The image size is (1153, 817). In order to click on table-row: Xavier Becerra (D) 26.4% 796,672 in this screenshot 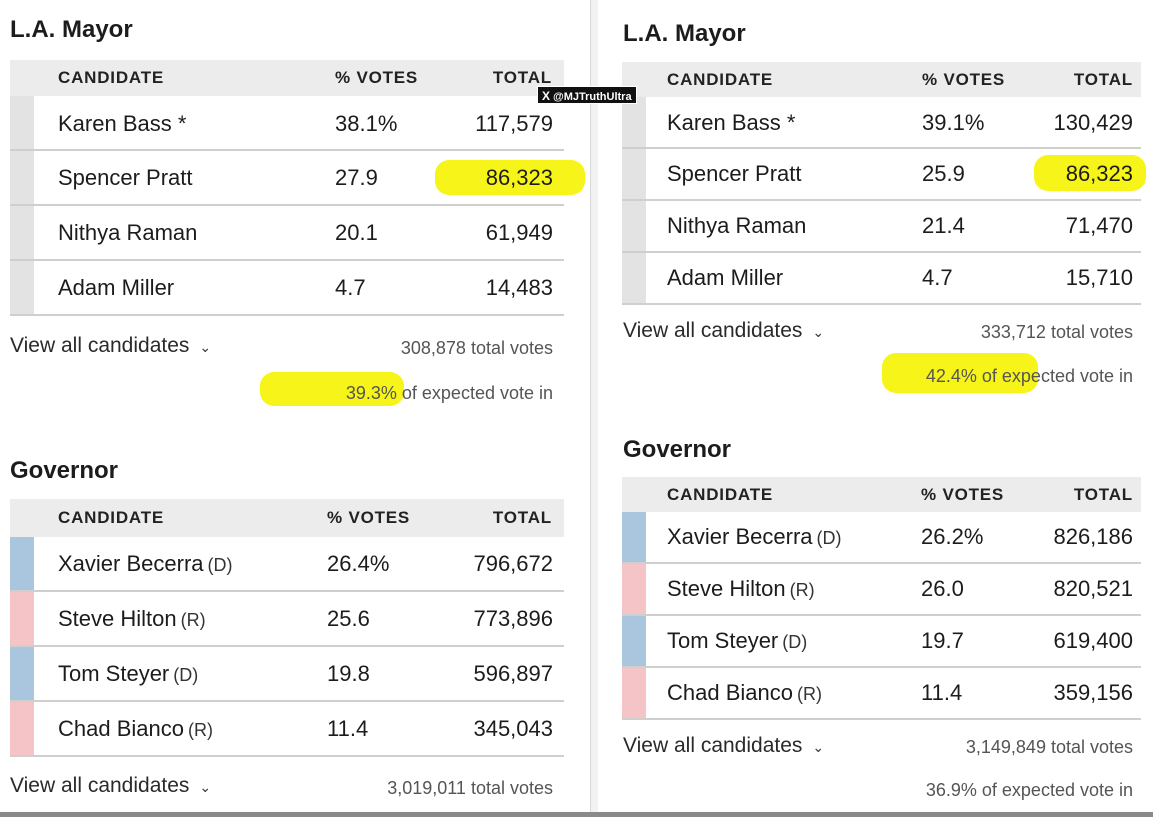, I will do `click(287, 564)`.